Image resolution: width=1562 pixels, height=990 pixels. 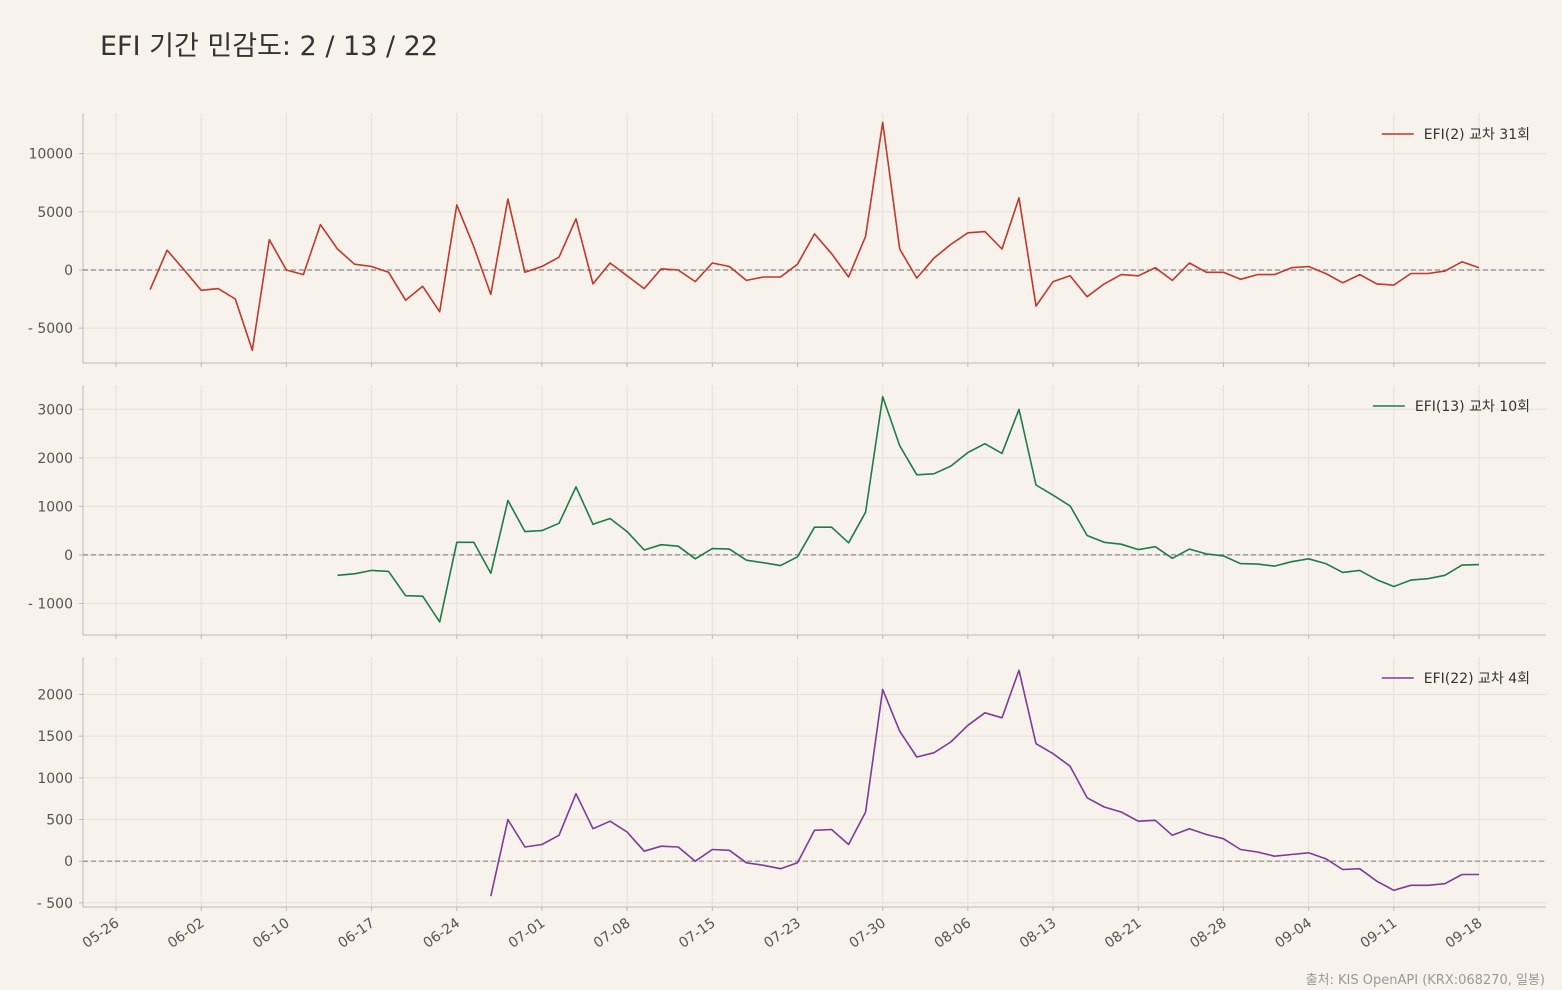 What do you see at coordinates (50, 155) in the screenshot?
I see `y-tick-label: 10000` at bounding box center [50, 155].